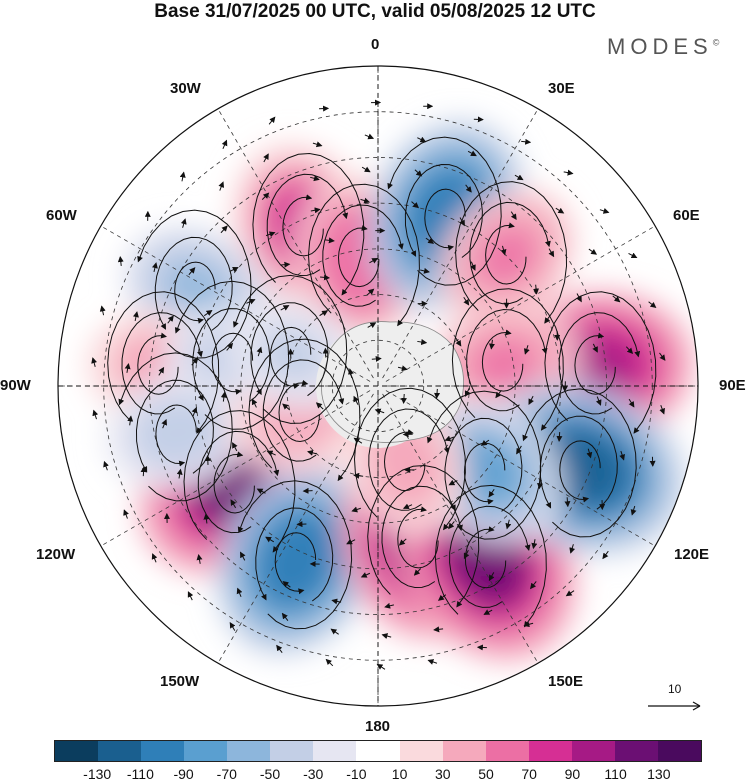  I want to click on colorbar-tick-label: -50, so click(270, 774).